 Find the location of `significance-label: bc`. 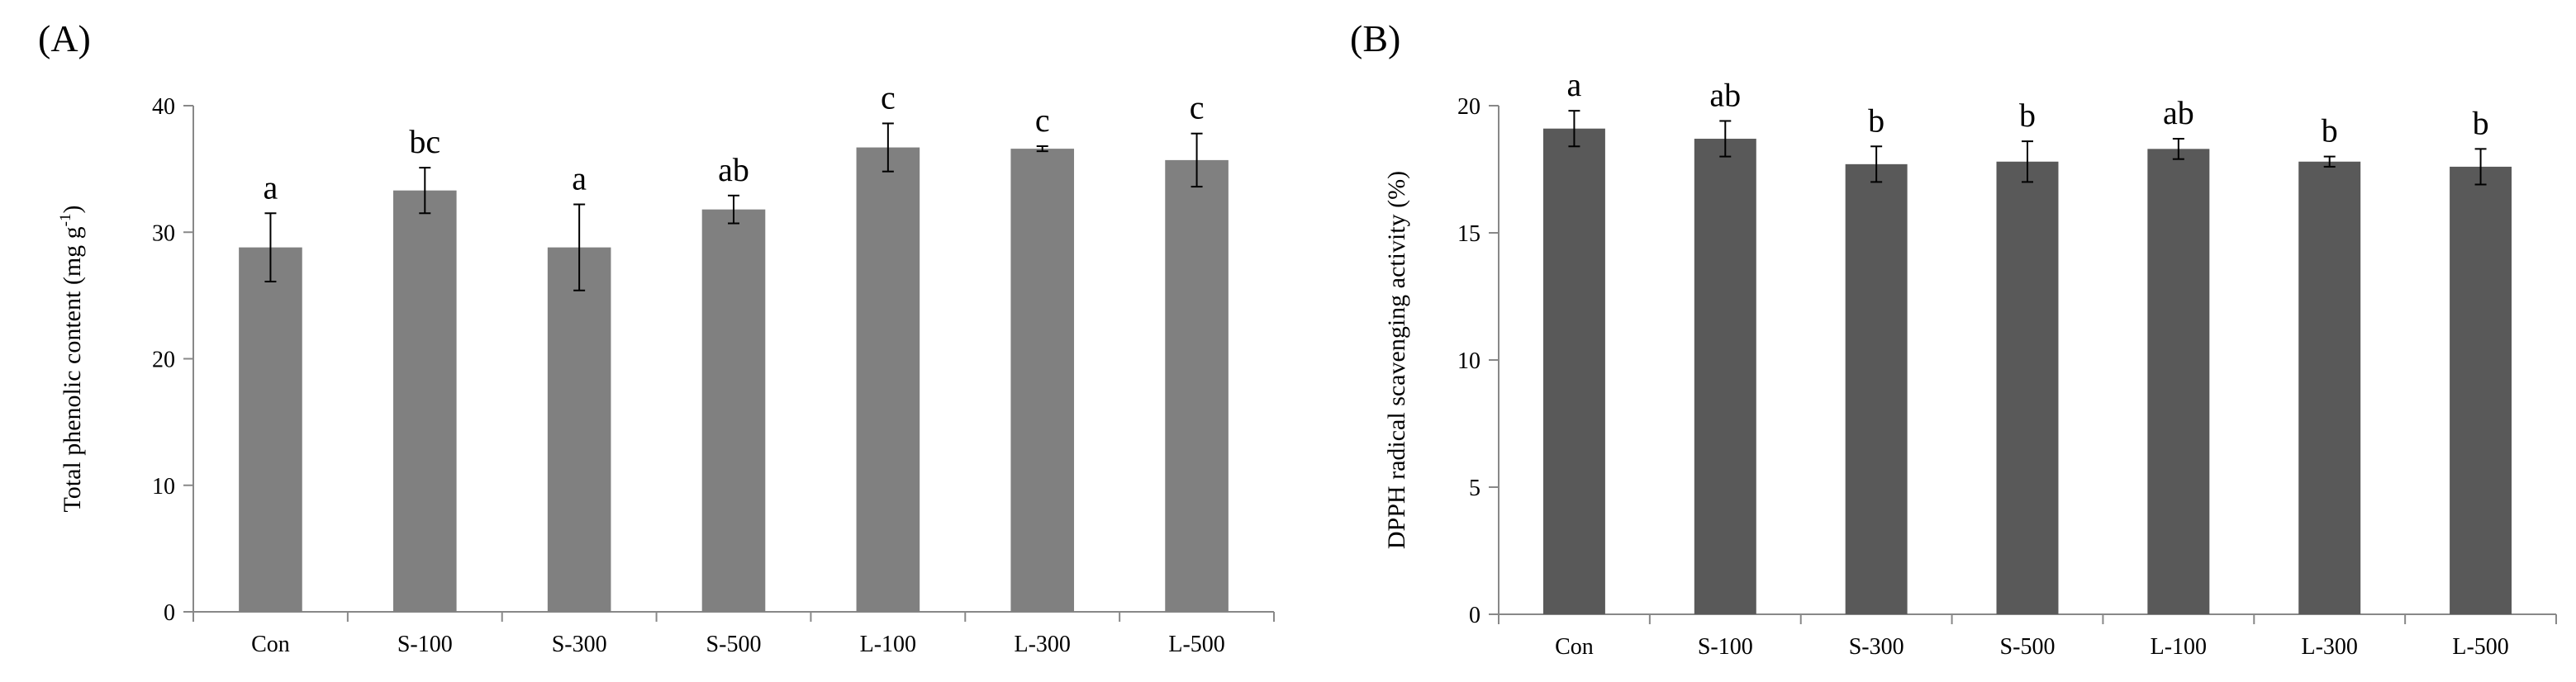

significance-label: bc is located at coordinates (424, 141).